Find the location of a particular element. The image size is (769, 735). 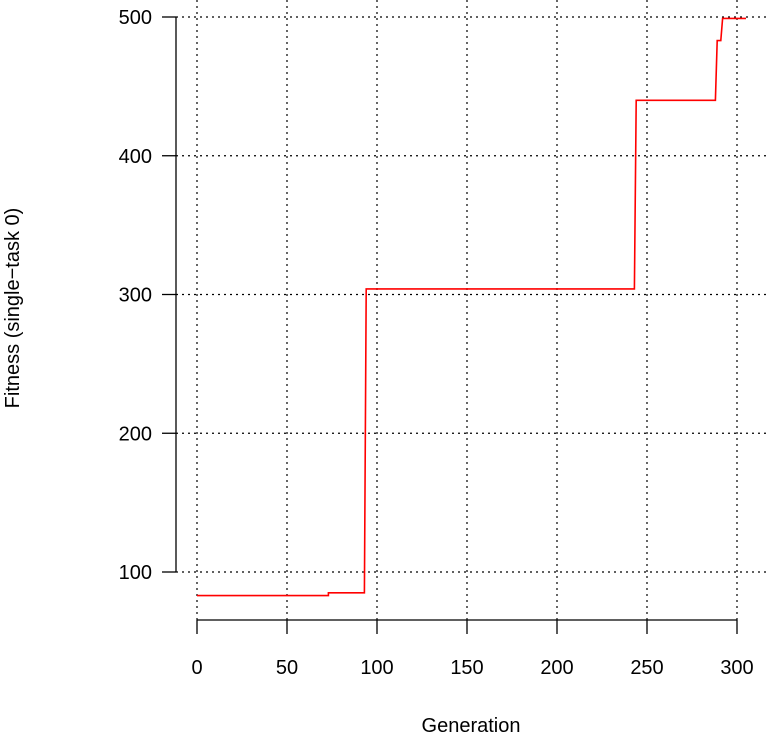

y-tick-label: 300 is located at coordinates (135, 296).